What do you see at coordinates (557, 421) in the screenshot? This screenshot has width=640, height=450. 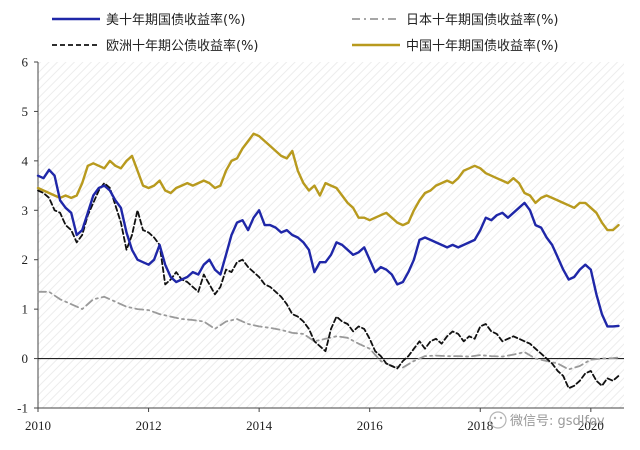 I see `watermark-text: 微信号: gsdlfov` at bounding box center [557, 421].